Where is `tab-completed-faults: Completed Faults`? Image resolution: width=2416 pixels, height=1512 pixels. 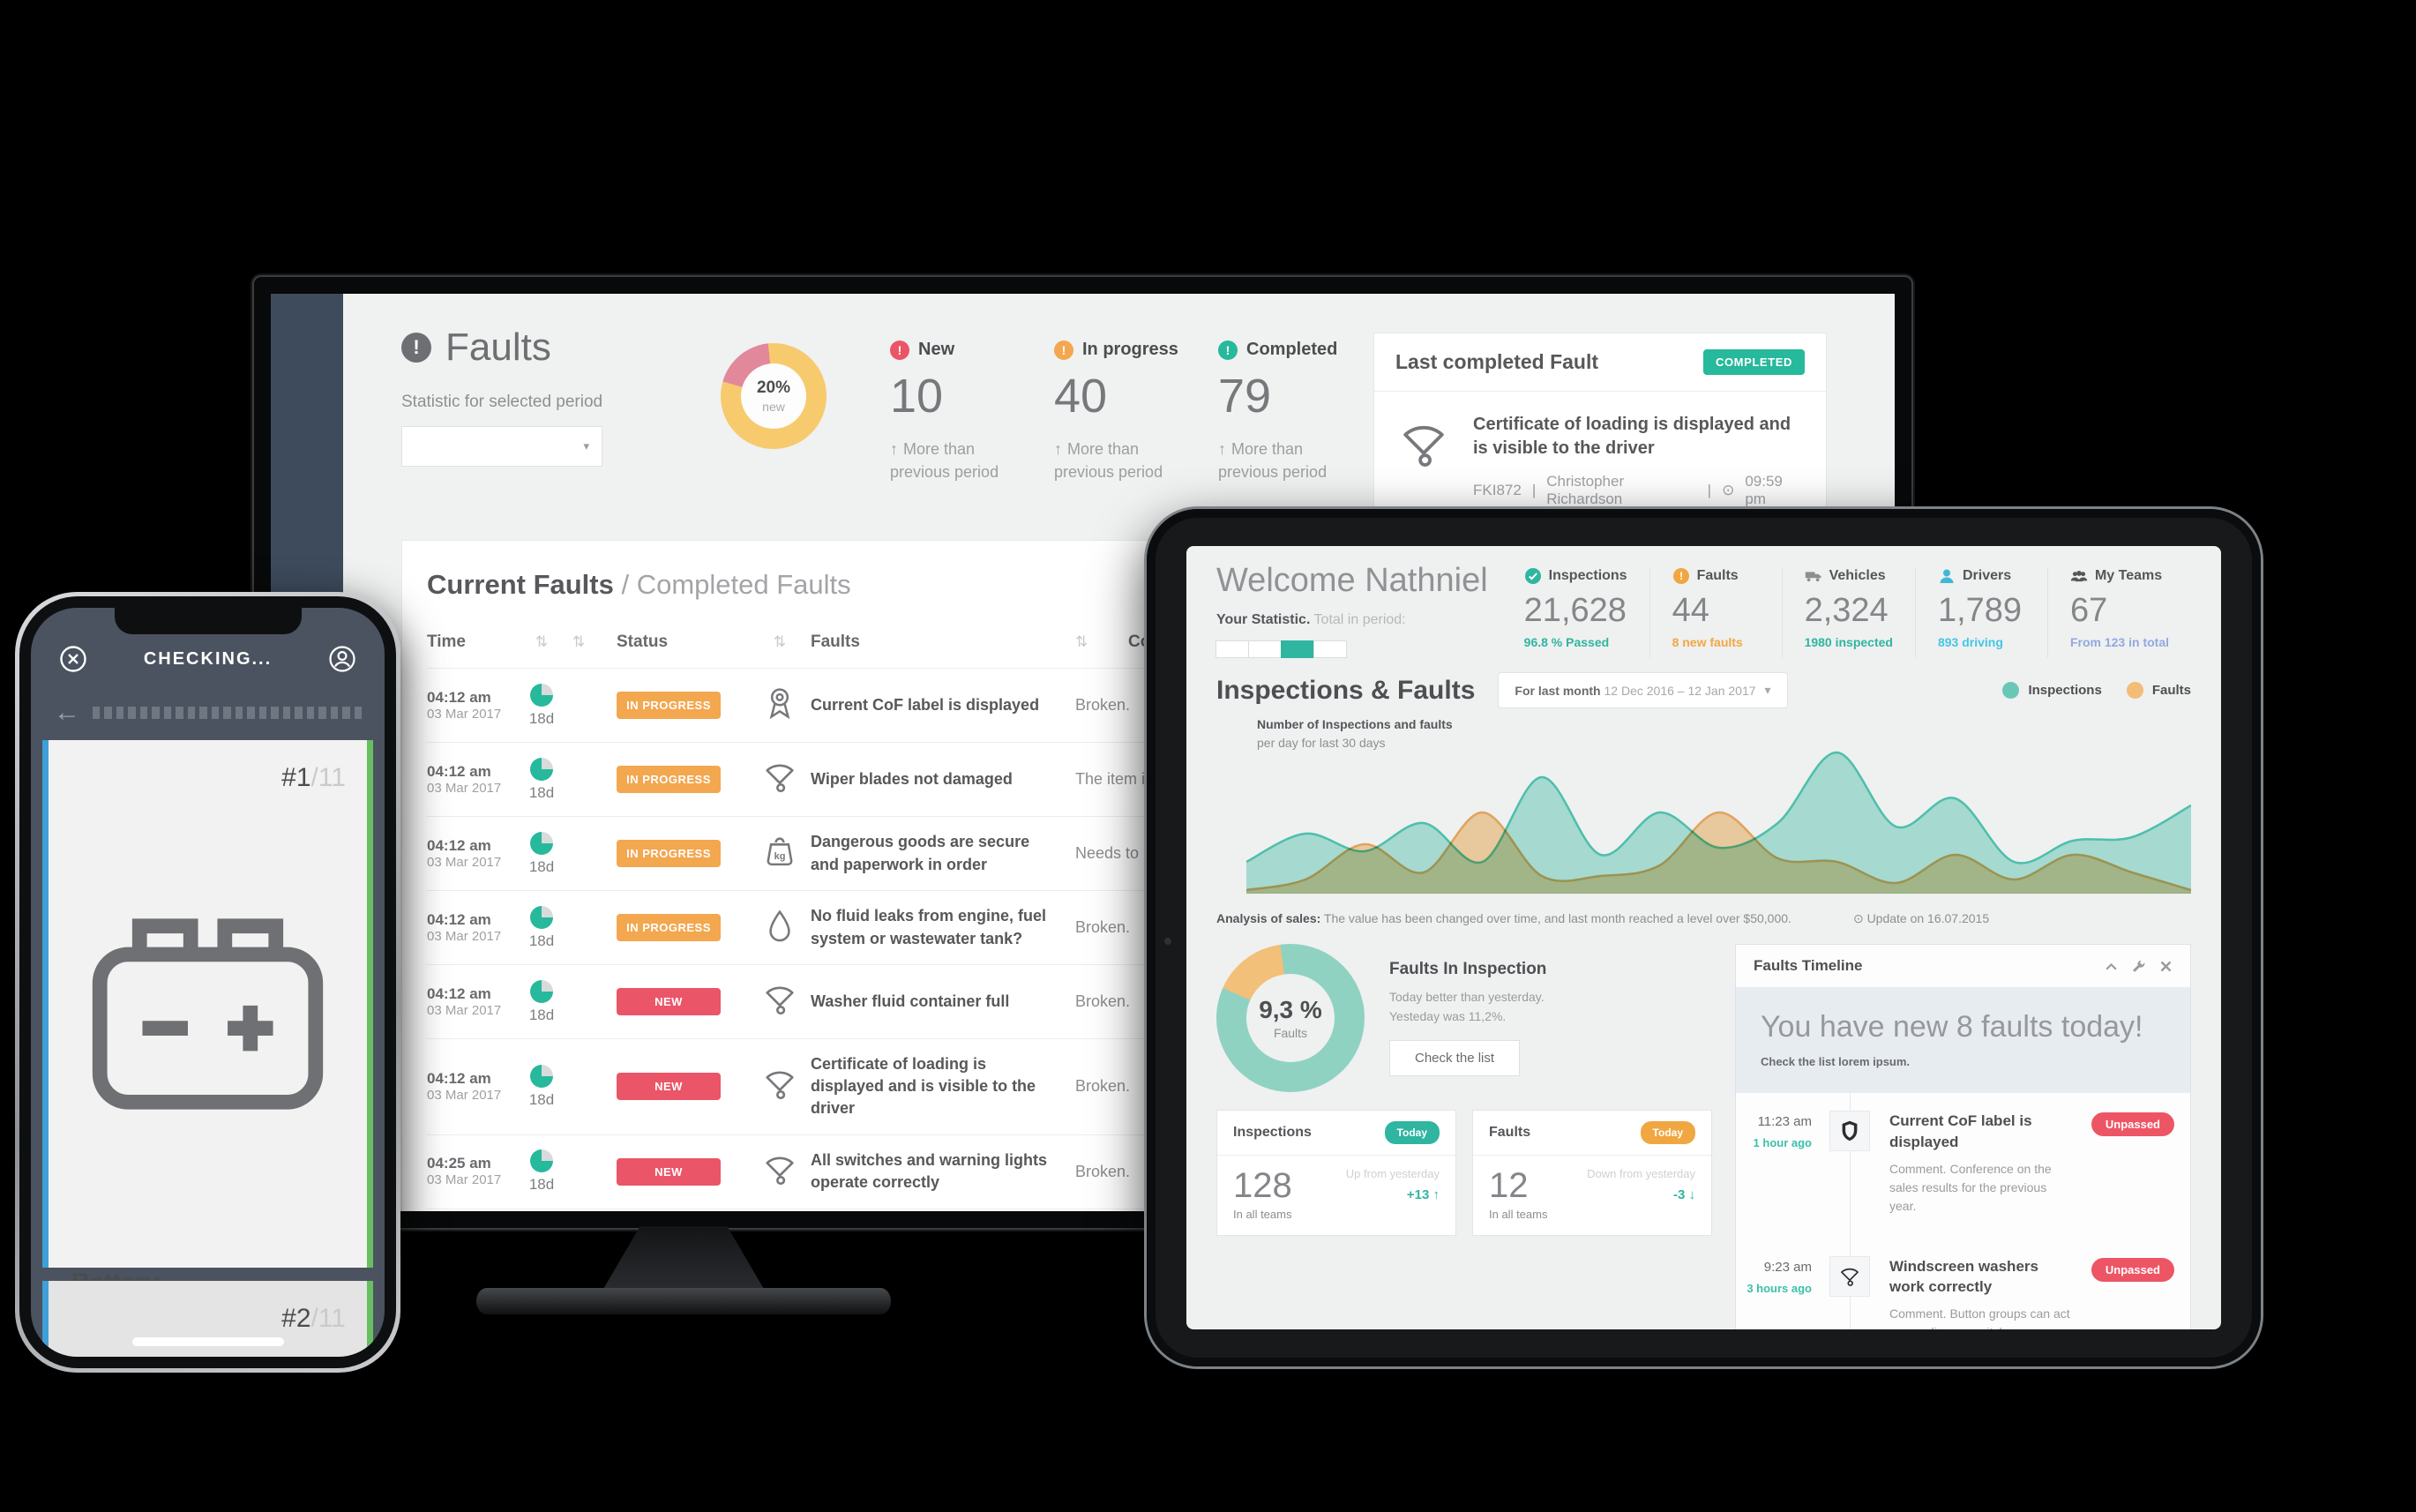
tab-completed-faults: Completed Faults is located at coordinates (743, 584).